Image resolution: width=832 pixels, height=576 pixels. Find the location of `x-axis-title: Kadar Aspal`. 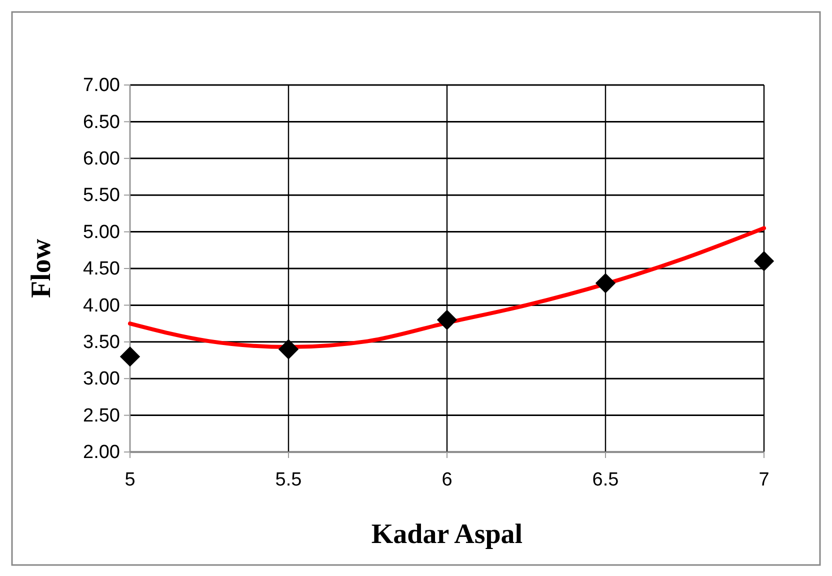

x-axis-title: Kadar Aspal is located at coordinates (447, 534).